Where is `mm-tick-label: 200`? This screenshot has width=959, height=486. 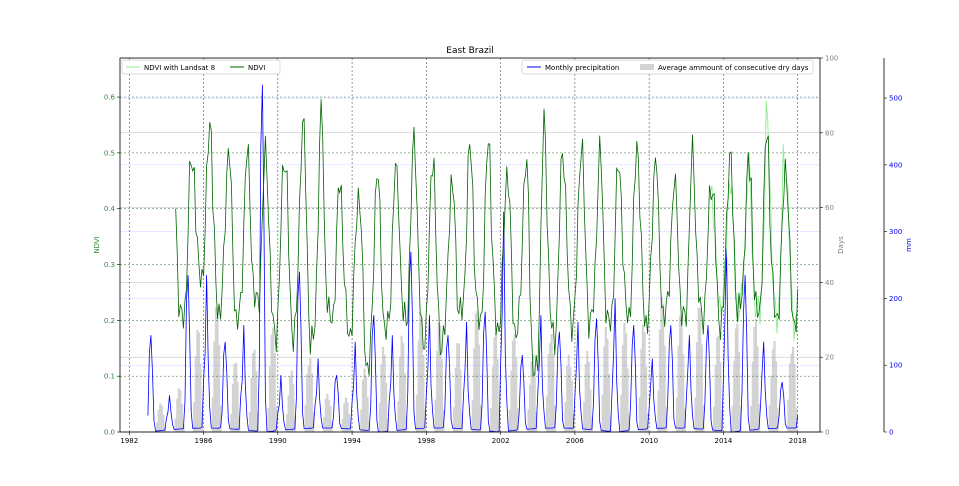 mm-tick-label: 200 is located at coordinates (895, 299).